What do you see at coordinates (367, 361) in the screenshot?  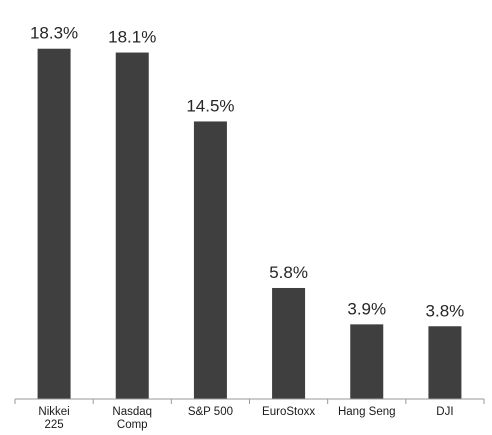 I see `bar-hang-seng` at bounding box center [367, 361].